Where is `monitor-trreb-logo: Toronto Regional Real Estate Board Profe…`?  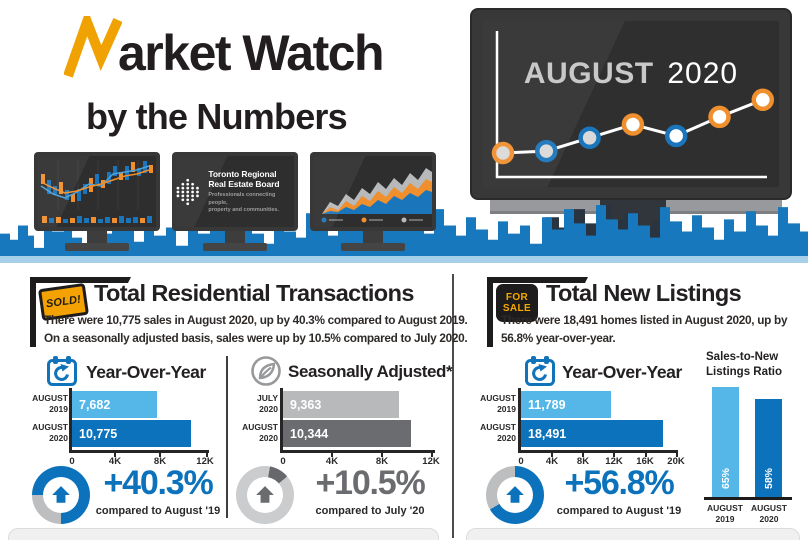 monitor-trreb-logo: Toronto Regional Real Estate Board Profe… is located at coordinates (235, 204).